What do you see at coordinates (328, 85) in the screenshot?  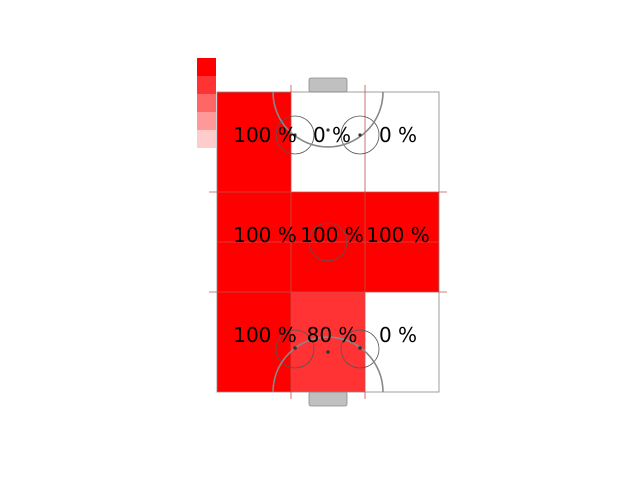 I see `top-goal` at bounding box center [328, 85].